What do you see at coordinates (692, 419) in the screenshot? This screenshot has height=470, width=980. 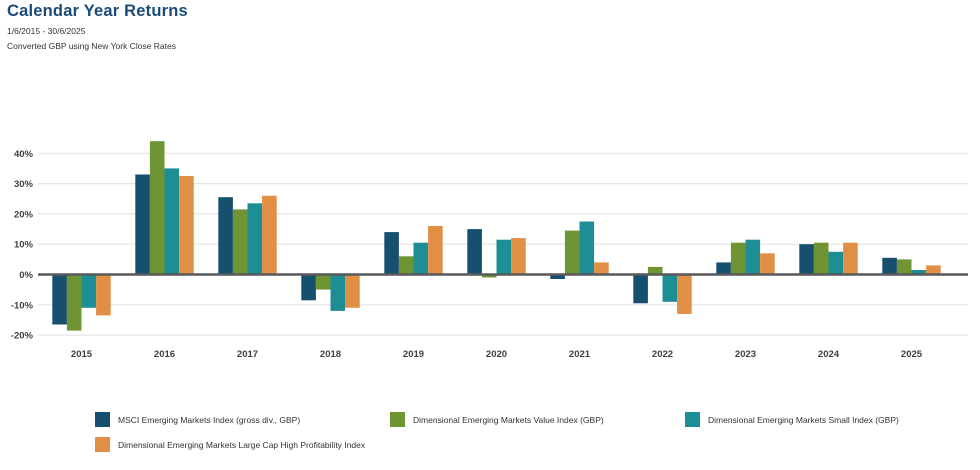 I see `legend-swatch-dim-em-small-index` at bounding box center [692, 419].